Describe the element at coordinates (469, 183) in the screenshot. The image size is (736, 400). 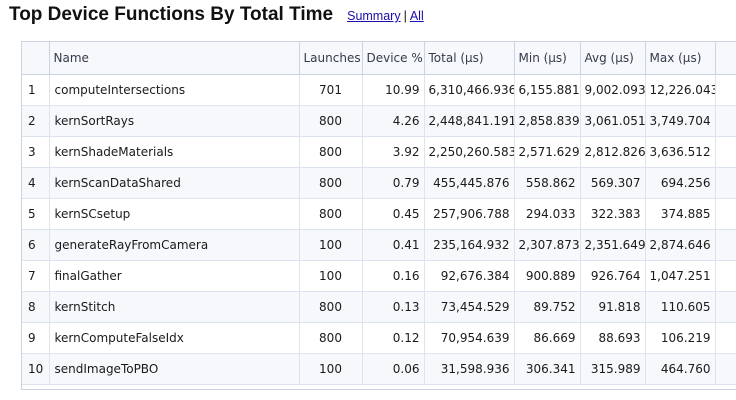
I see `total-cell: 455,445.876` at that location.